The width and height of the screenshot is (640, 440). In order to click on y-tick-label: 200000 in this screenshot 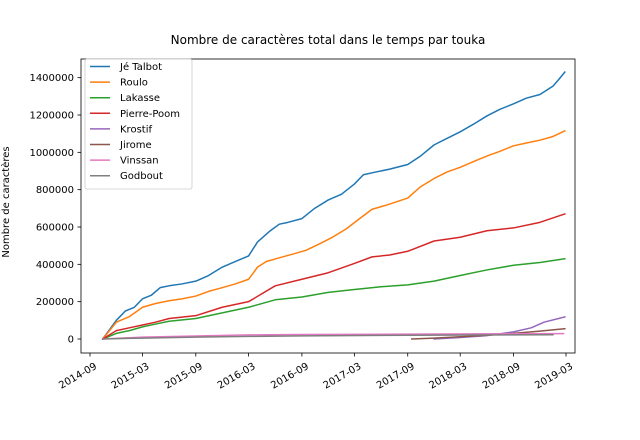, I will do `click(55, 302)`.